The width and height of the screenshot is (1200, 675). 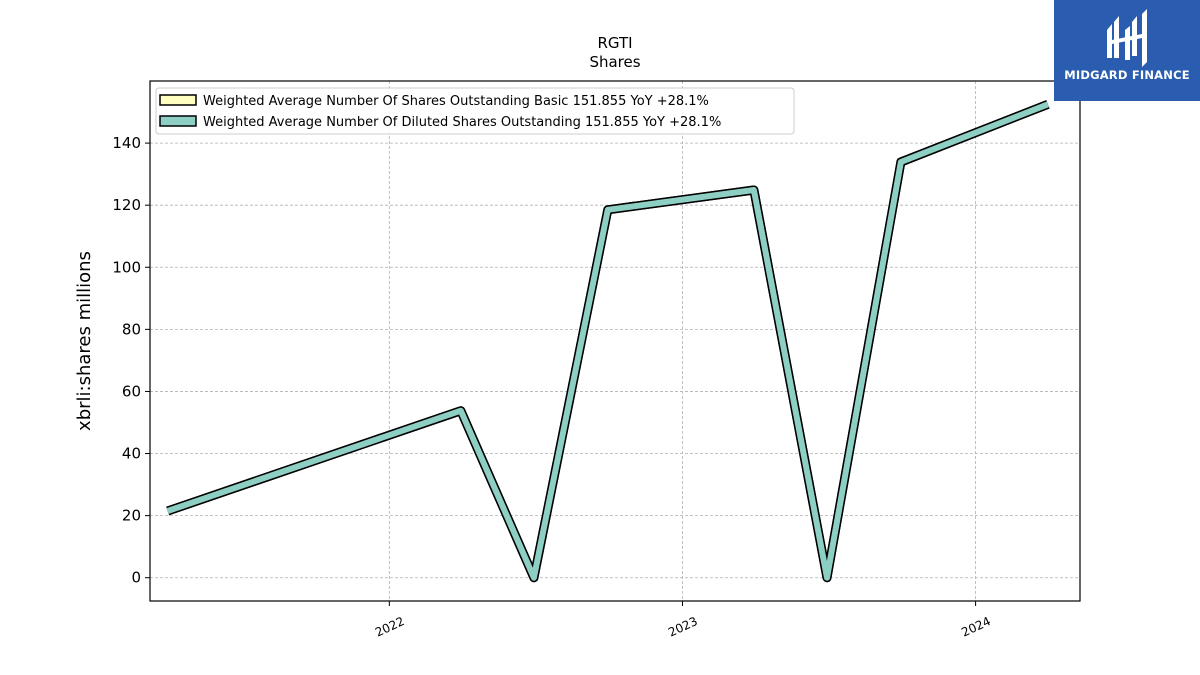 I want to click on x-tick-label: 2023, so click(x=683, y=627).